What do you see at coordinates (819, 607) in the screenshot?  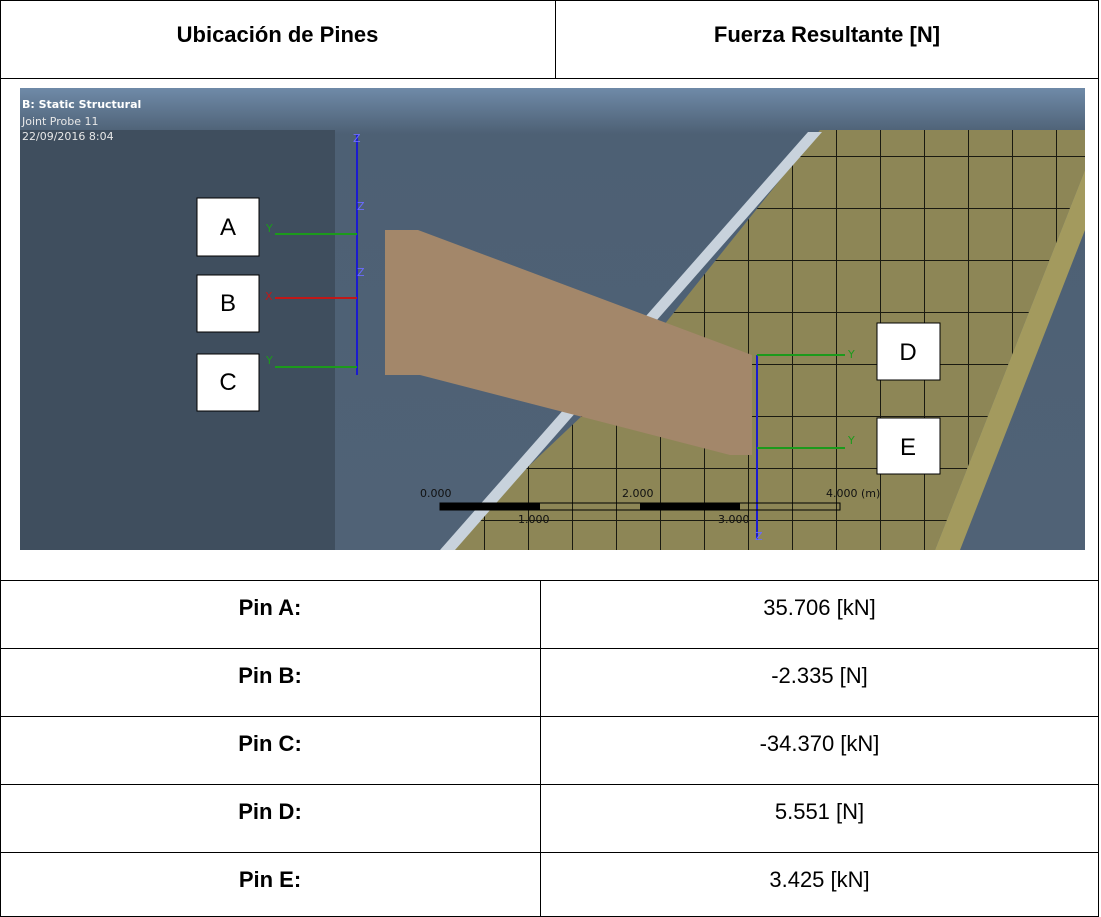 I see `force-value: 35.706 [kN]` at bounding box center [819, 607].